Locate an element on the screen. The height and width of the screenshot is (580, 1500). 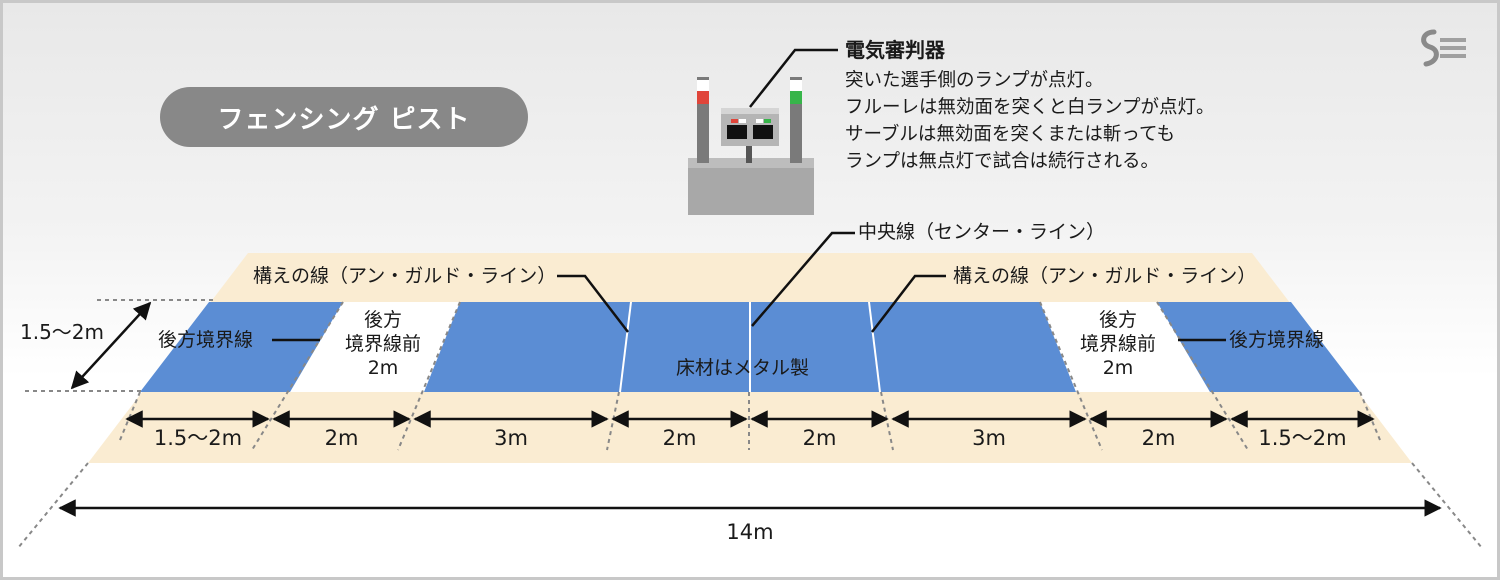
rear-boundary-label-right: 後方境界線 is located at coordinates (1277, 340).